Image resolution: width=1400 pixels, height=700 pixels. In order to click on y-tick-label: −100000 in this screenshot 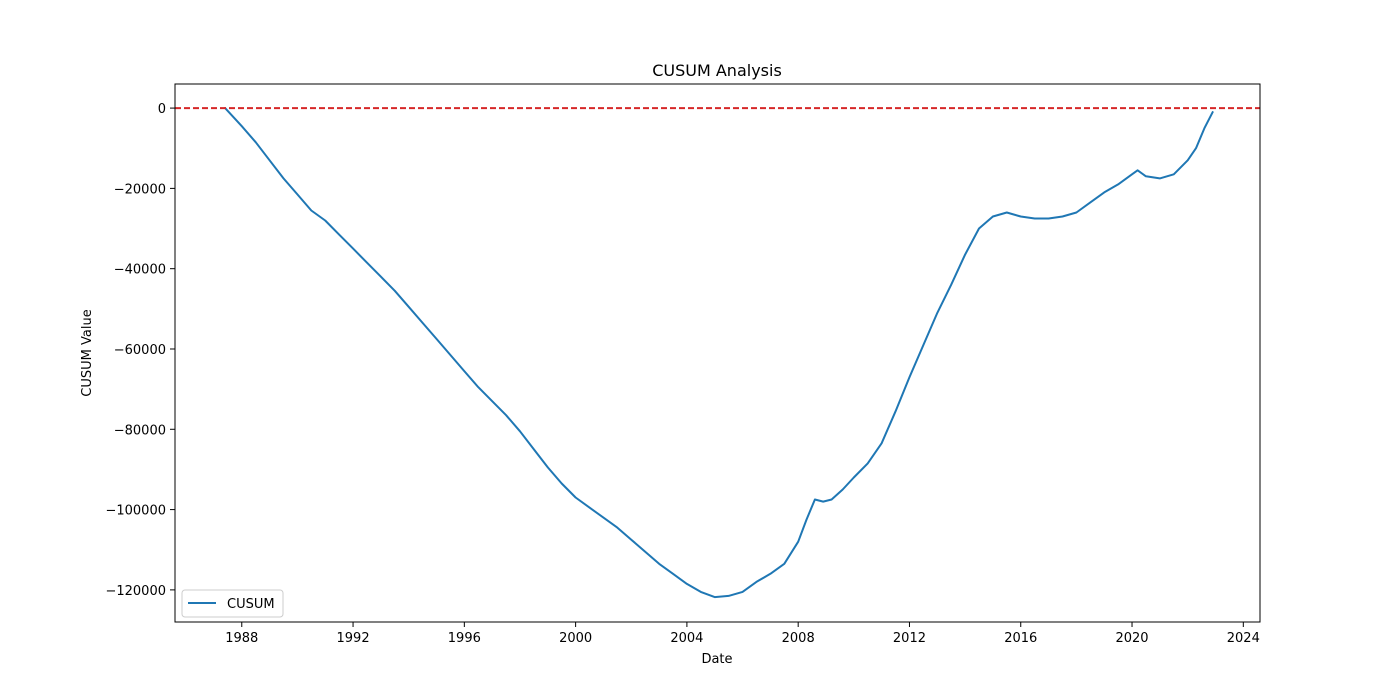, I will do `click(135, 511)`.